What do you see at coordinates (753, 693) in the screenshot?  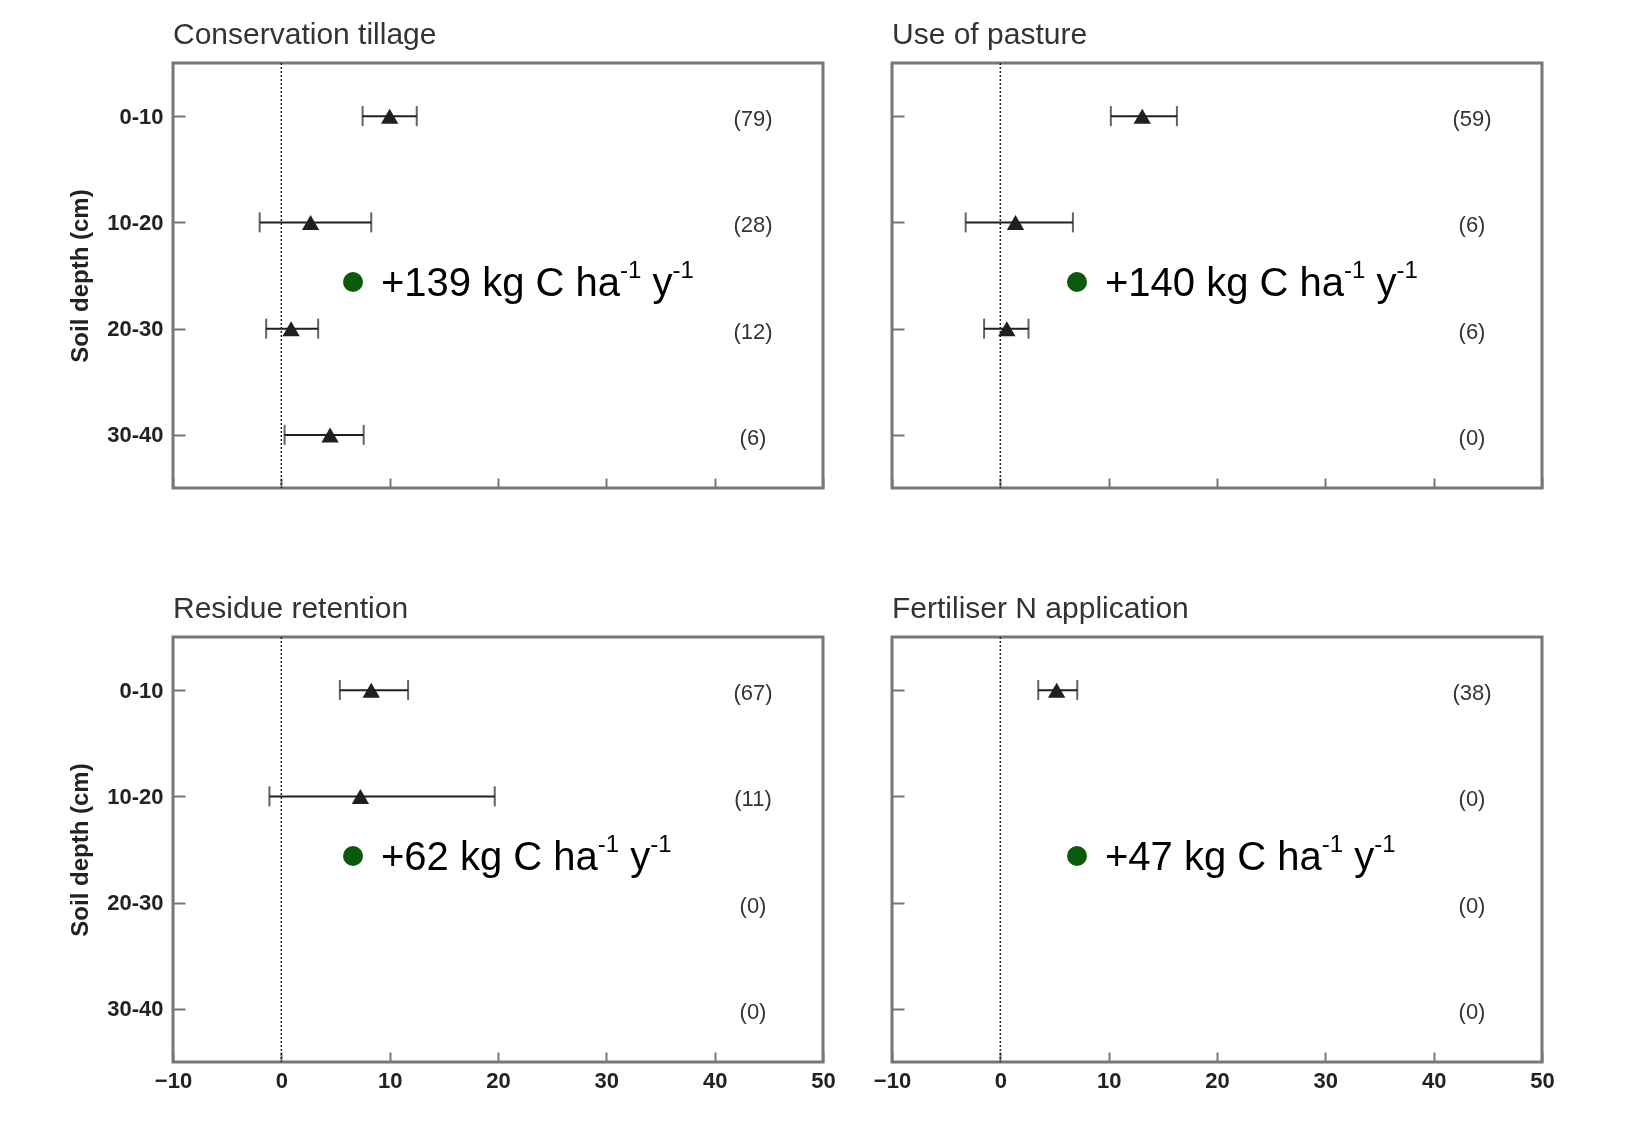 I see `annotation: (67)` at bounding box center [753, 693].